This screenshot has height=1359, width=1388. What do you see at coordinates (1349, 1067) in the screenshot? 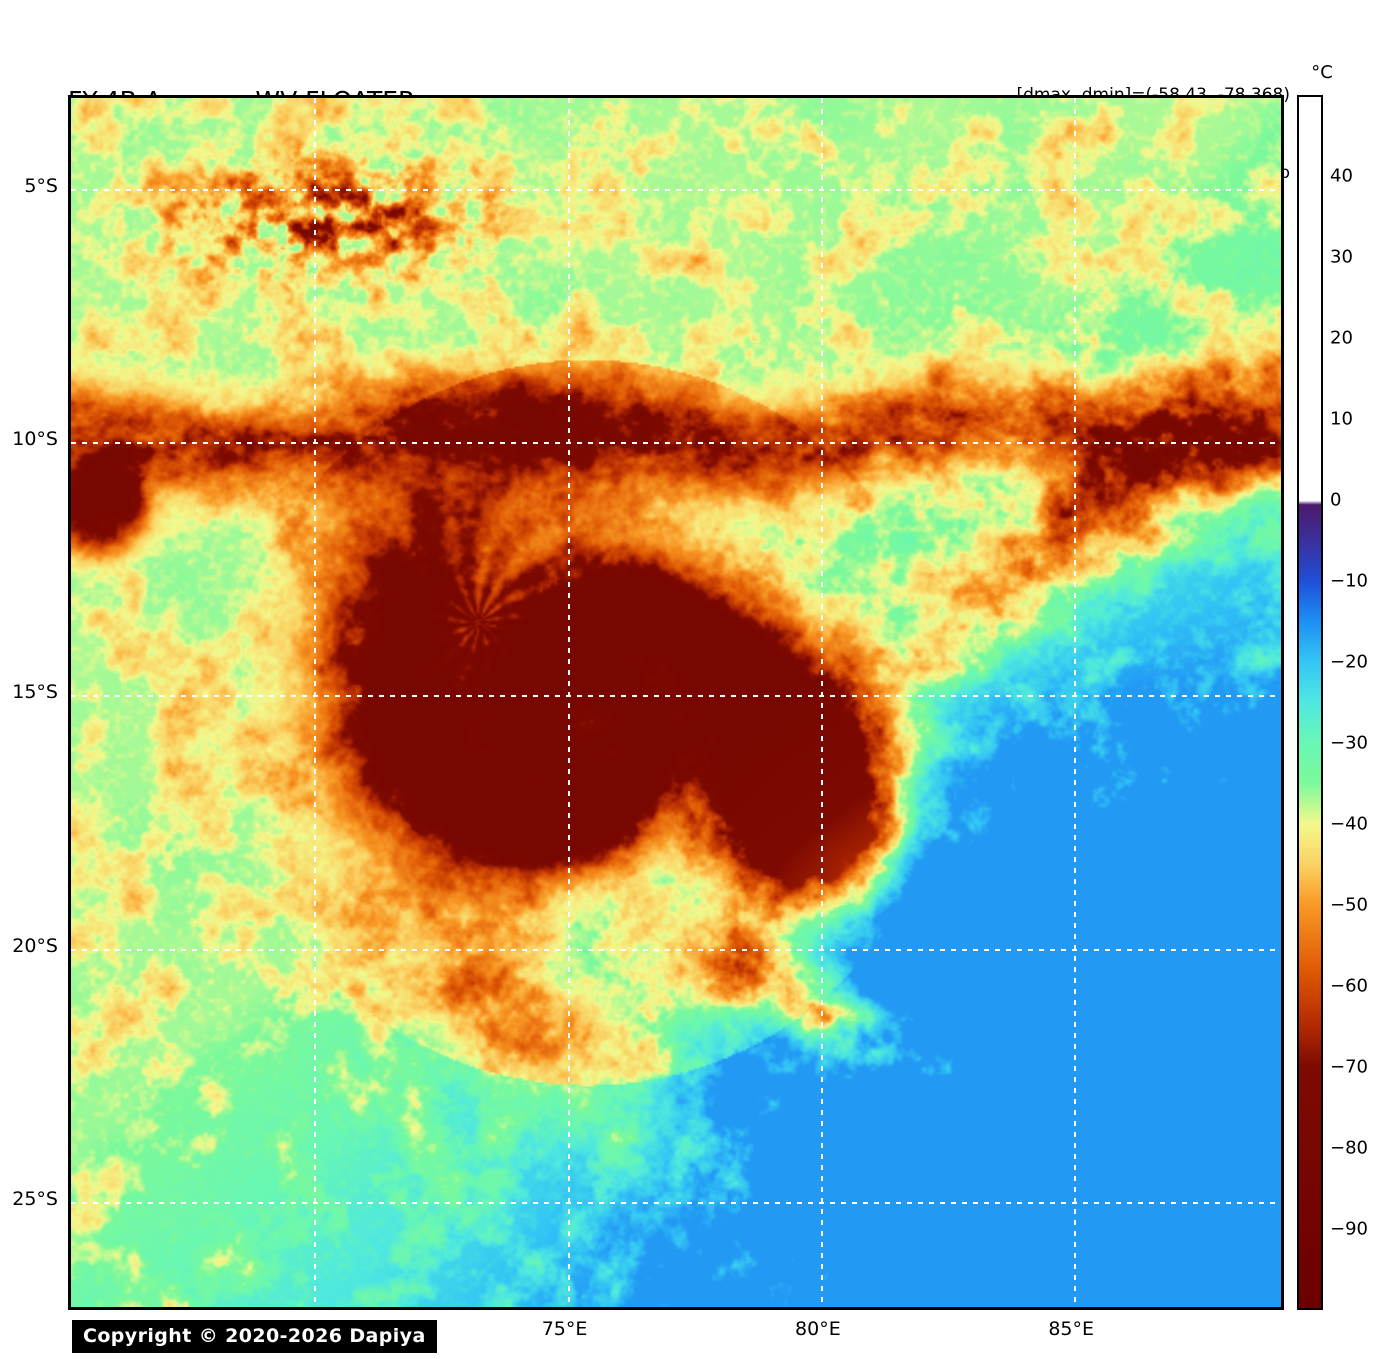
I see `colorbar-tick-label: −70` at bounding box center [1349, 1067].